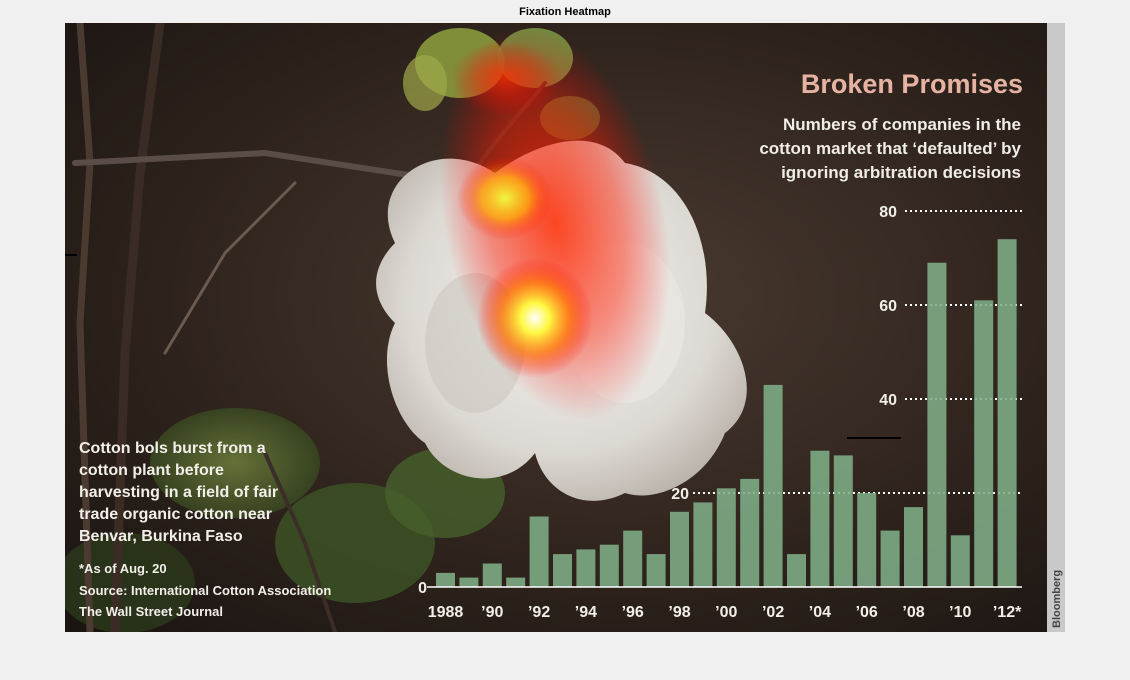 The image size is (1130, 680). Describe the element at coordinates (1057, 599) in the screenshot. I see `photo-credit: Bloomberg` at that location.